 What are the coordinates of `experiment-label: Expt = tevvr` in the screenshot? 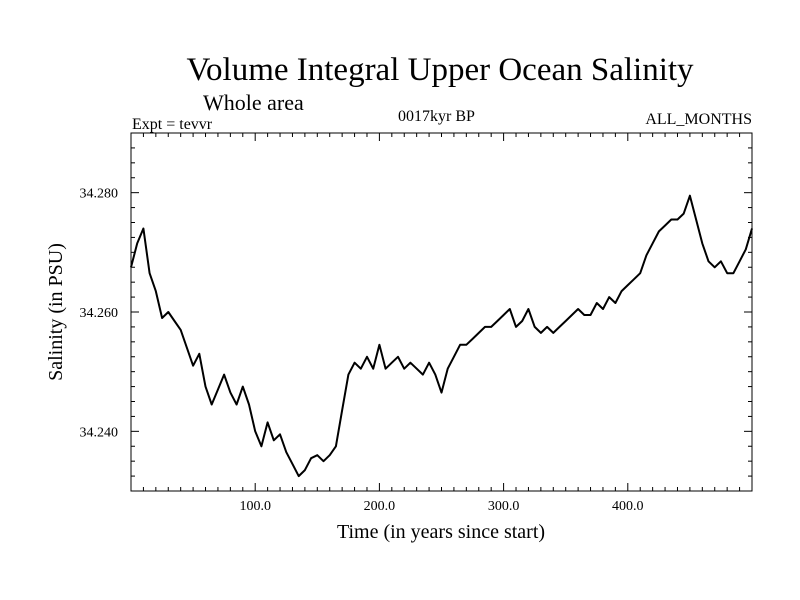 It's located at (172, 124).